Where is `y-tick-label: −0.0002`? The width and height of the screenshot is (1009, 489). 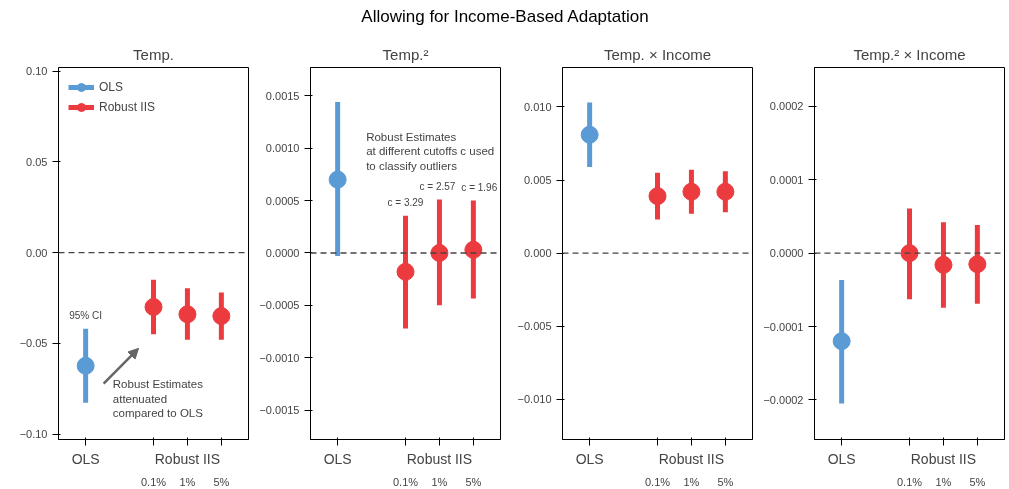
y-tick-label: −0.0002 is located at coordinates (783, 399).